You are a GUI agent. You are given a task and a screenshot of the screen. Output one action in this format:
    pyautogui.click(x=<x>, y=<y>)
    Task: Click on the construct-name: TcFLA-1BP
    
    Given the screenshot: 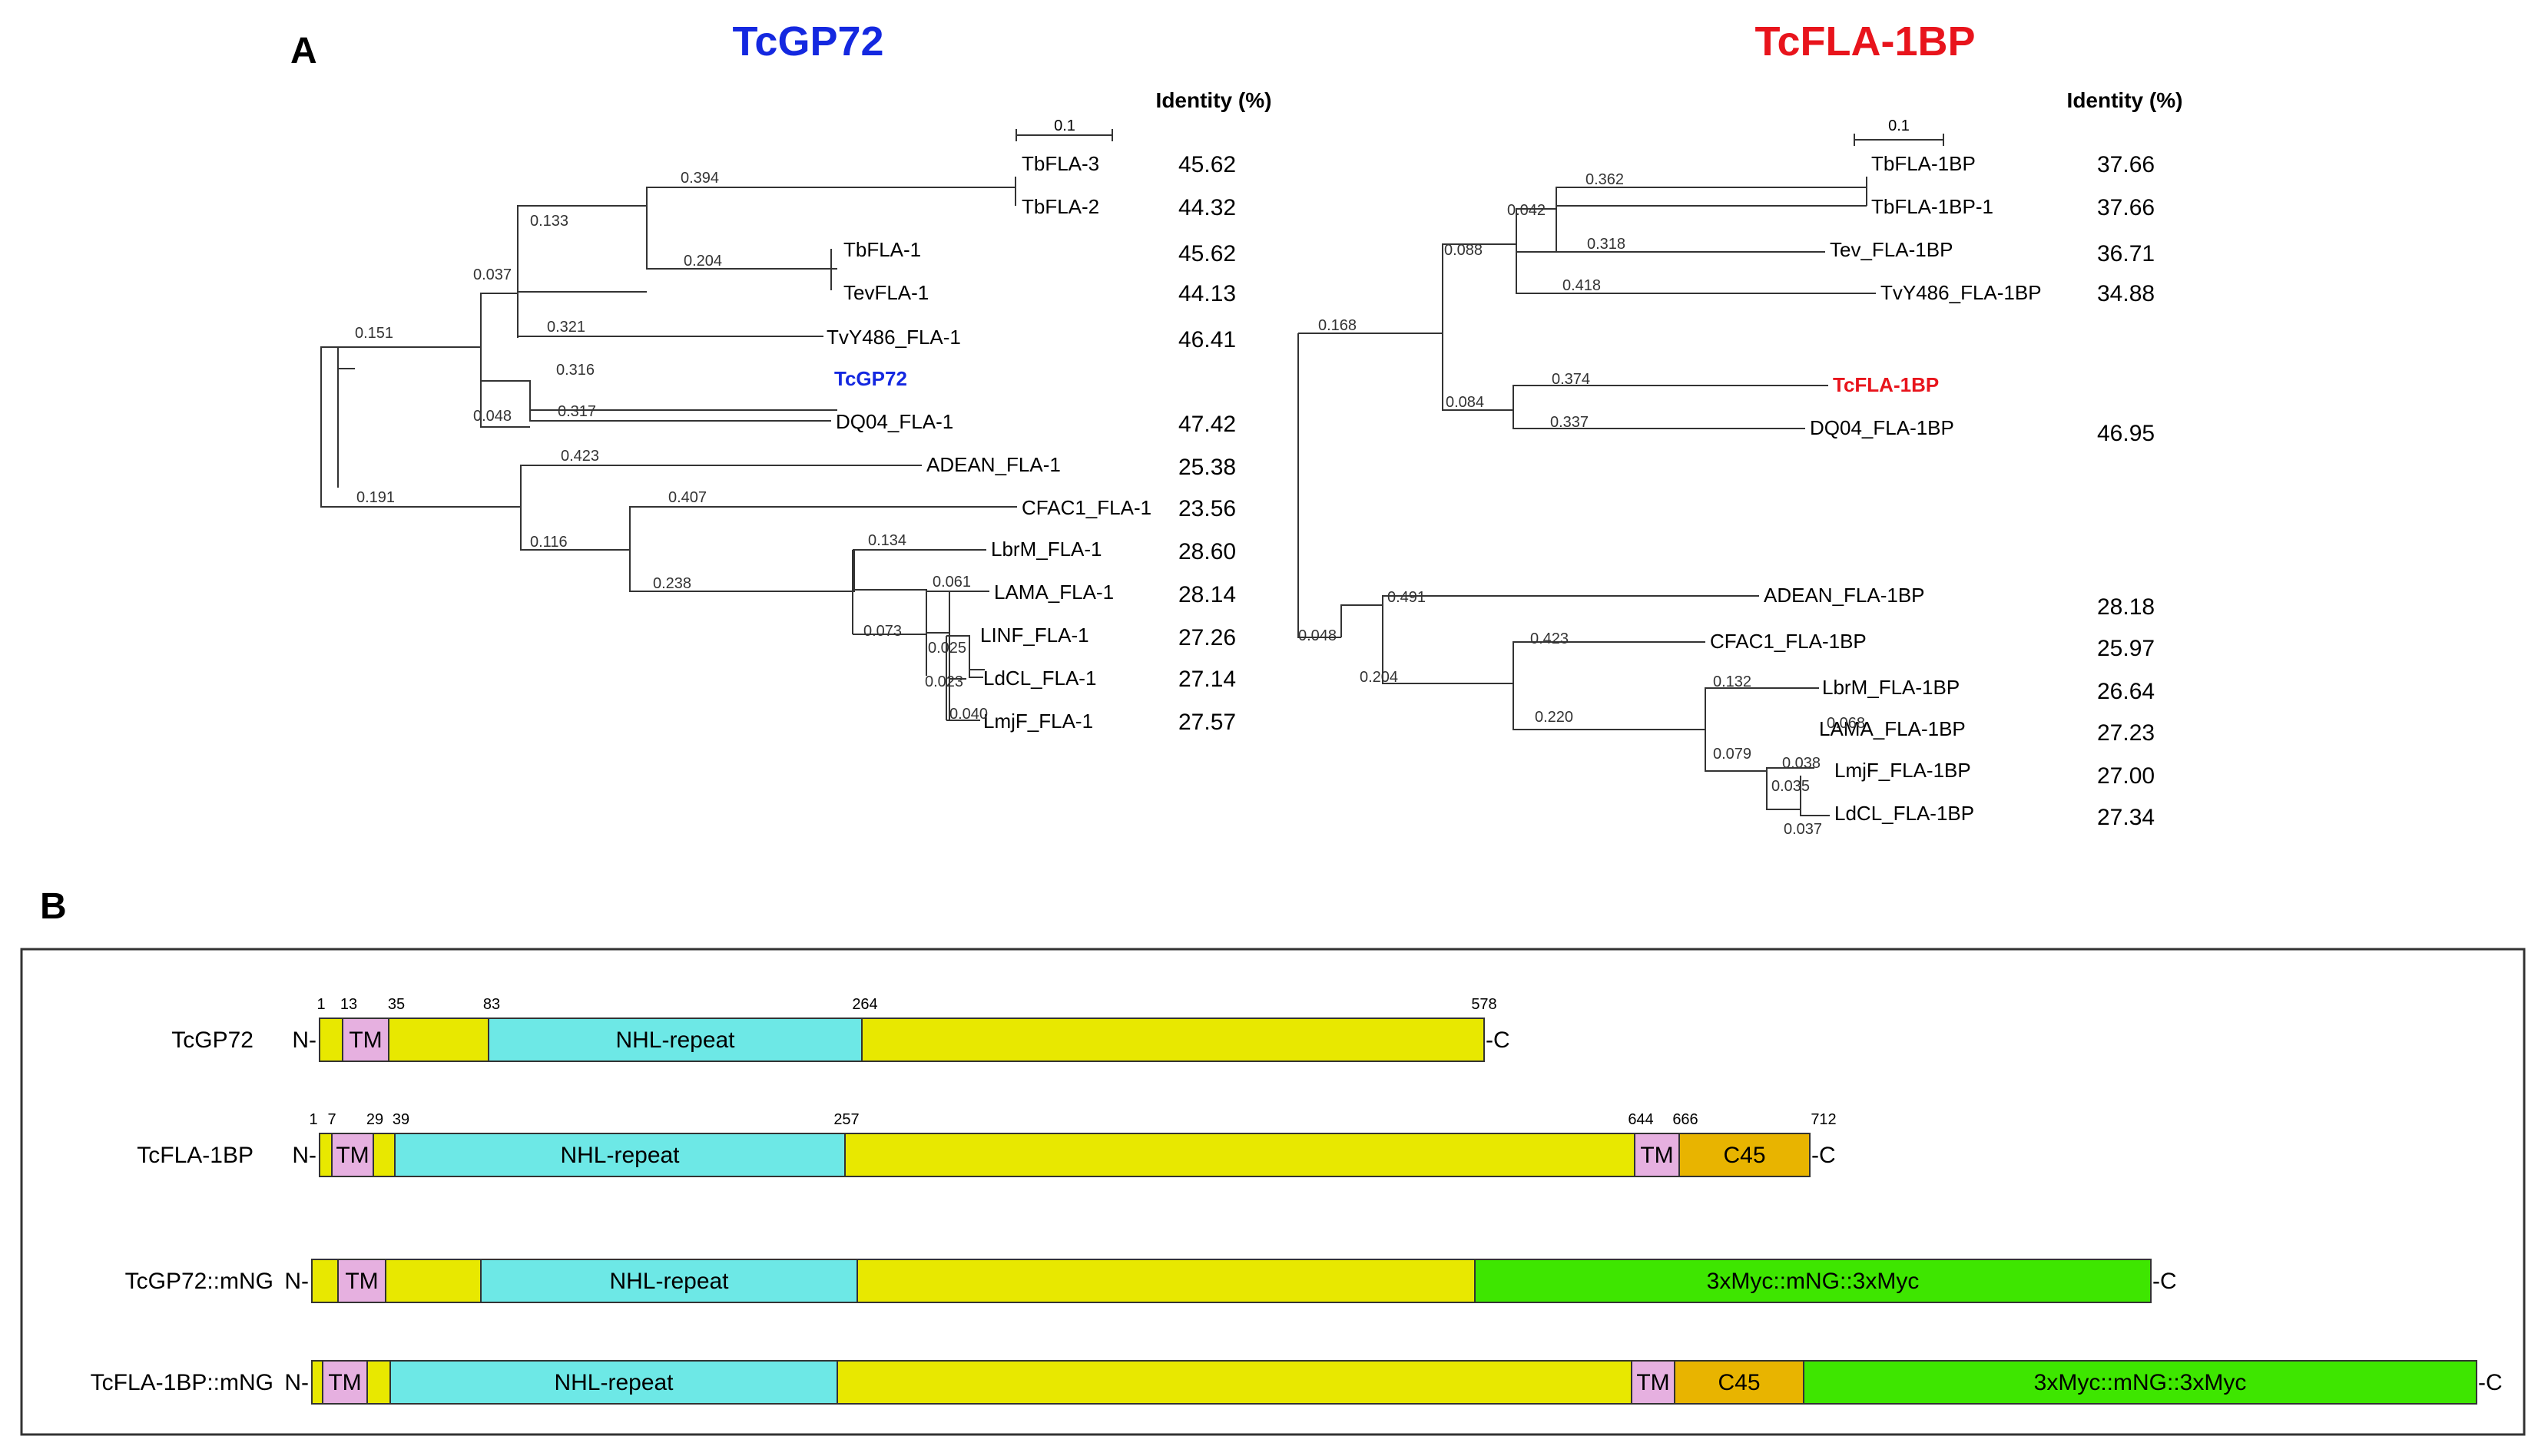 What is the action you would take?
    pyautogui.click(x=195, y=1155)
    